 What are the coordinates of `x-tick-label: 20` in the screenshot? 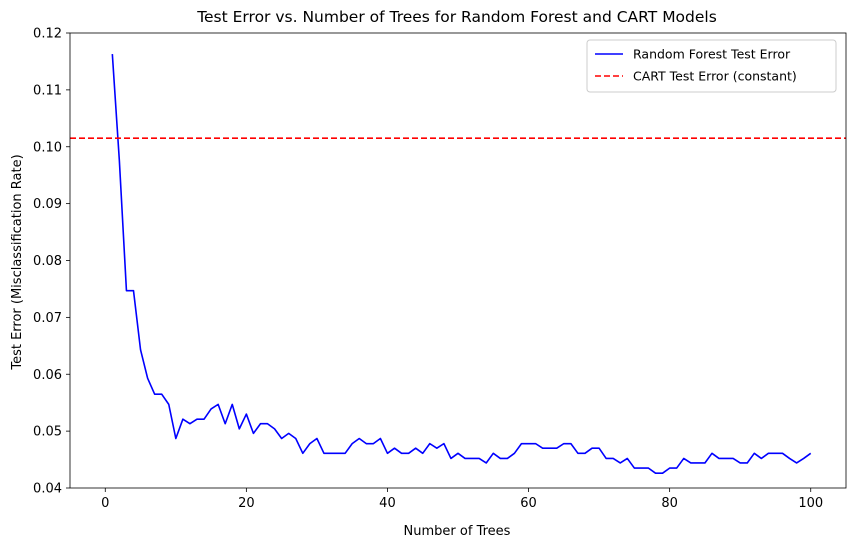 It's located at (246, 503).